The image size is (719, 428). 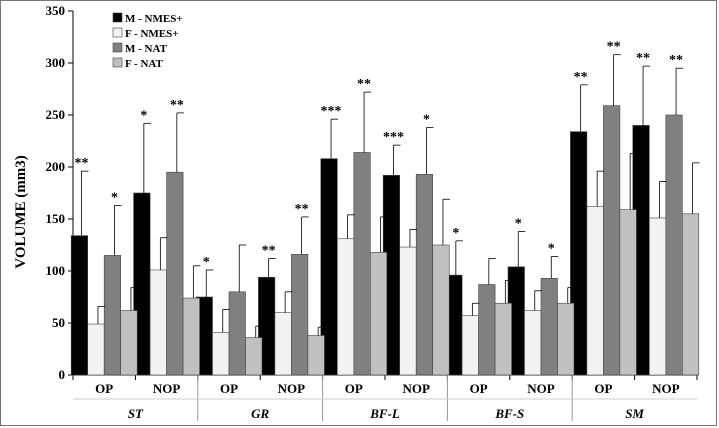 I want to click on x-axis-labels: ST GR BF-L BF-S SM OP NOP OP NOP OP NOP OP NOP OP NOP, so click(x=387, y=401).